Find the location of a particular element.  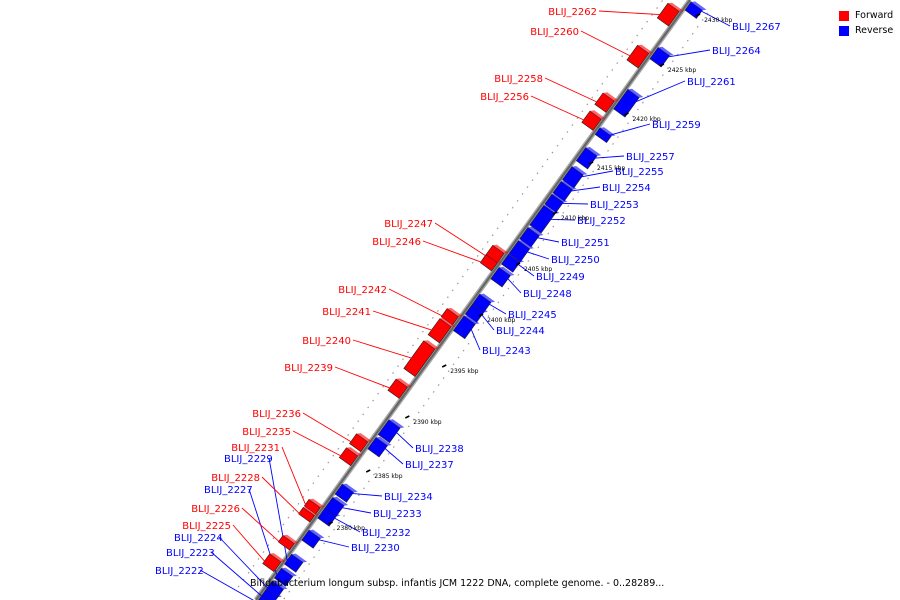

kbp-label: 2415 kbp is located at coordinates (611, 168).